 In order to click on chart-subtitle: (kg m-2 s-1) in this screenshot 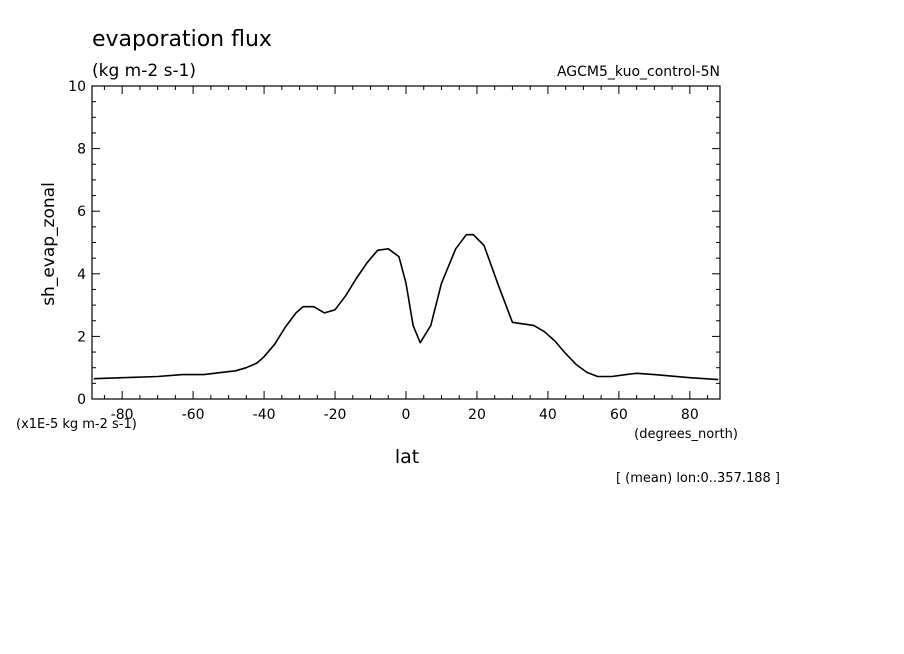, I will do `click(144, 71)`.